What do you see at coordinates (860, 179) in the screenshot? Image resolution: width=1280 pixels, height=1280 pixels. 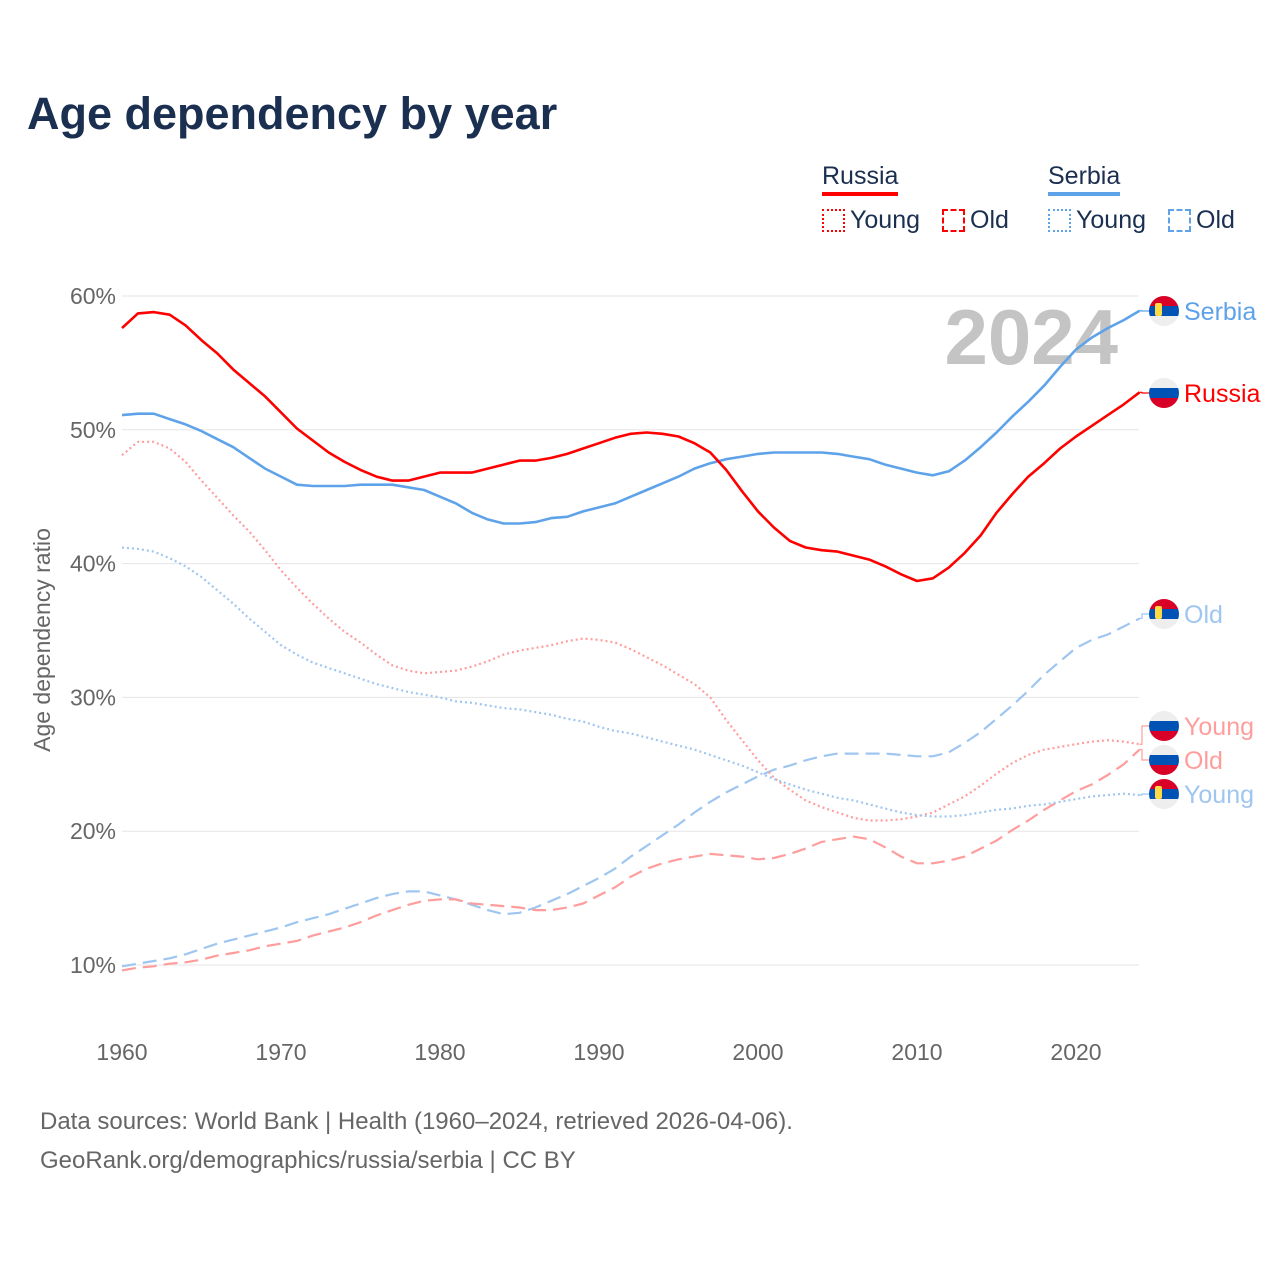 I see `legend-russia-label: Russia` at bounding box center [860, 179].